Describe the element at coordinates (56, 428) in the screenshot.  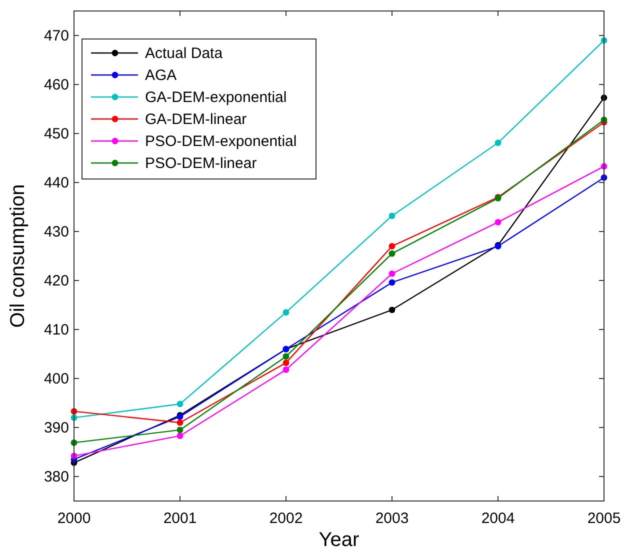
I see `y-tick-label: 390` at that location.